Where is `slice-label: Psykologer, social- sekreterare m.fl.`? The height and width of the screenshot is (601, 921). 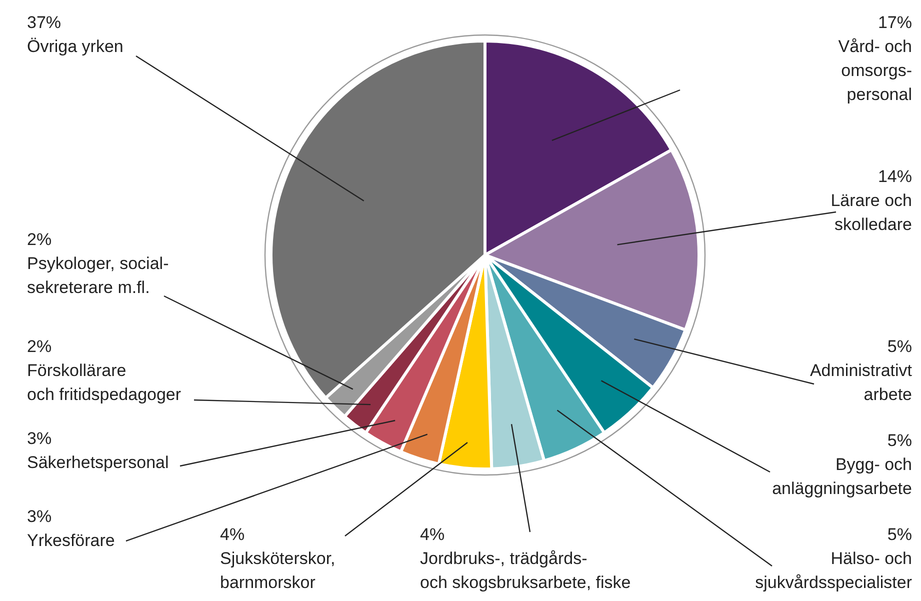 slice-label: Psykologer, social- sekreterare m.fl. is located at coordinates (98, 275).